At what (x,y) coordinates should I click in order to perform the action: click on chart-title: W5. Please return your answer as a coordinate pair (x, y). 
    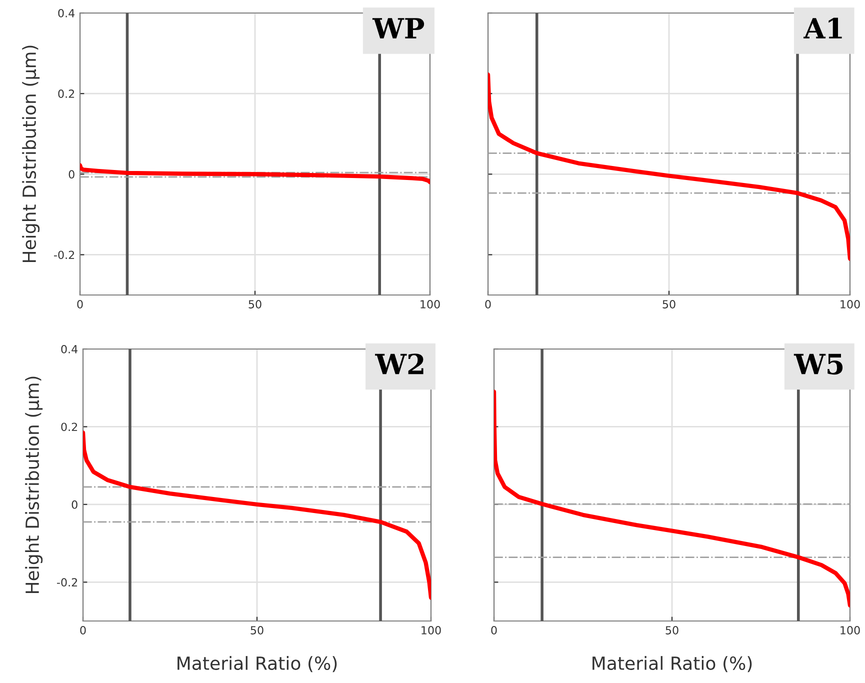
    Looking at the image, I should click on (818, 364).